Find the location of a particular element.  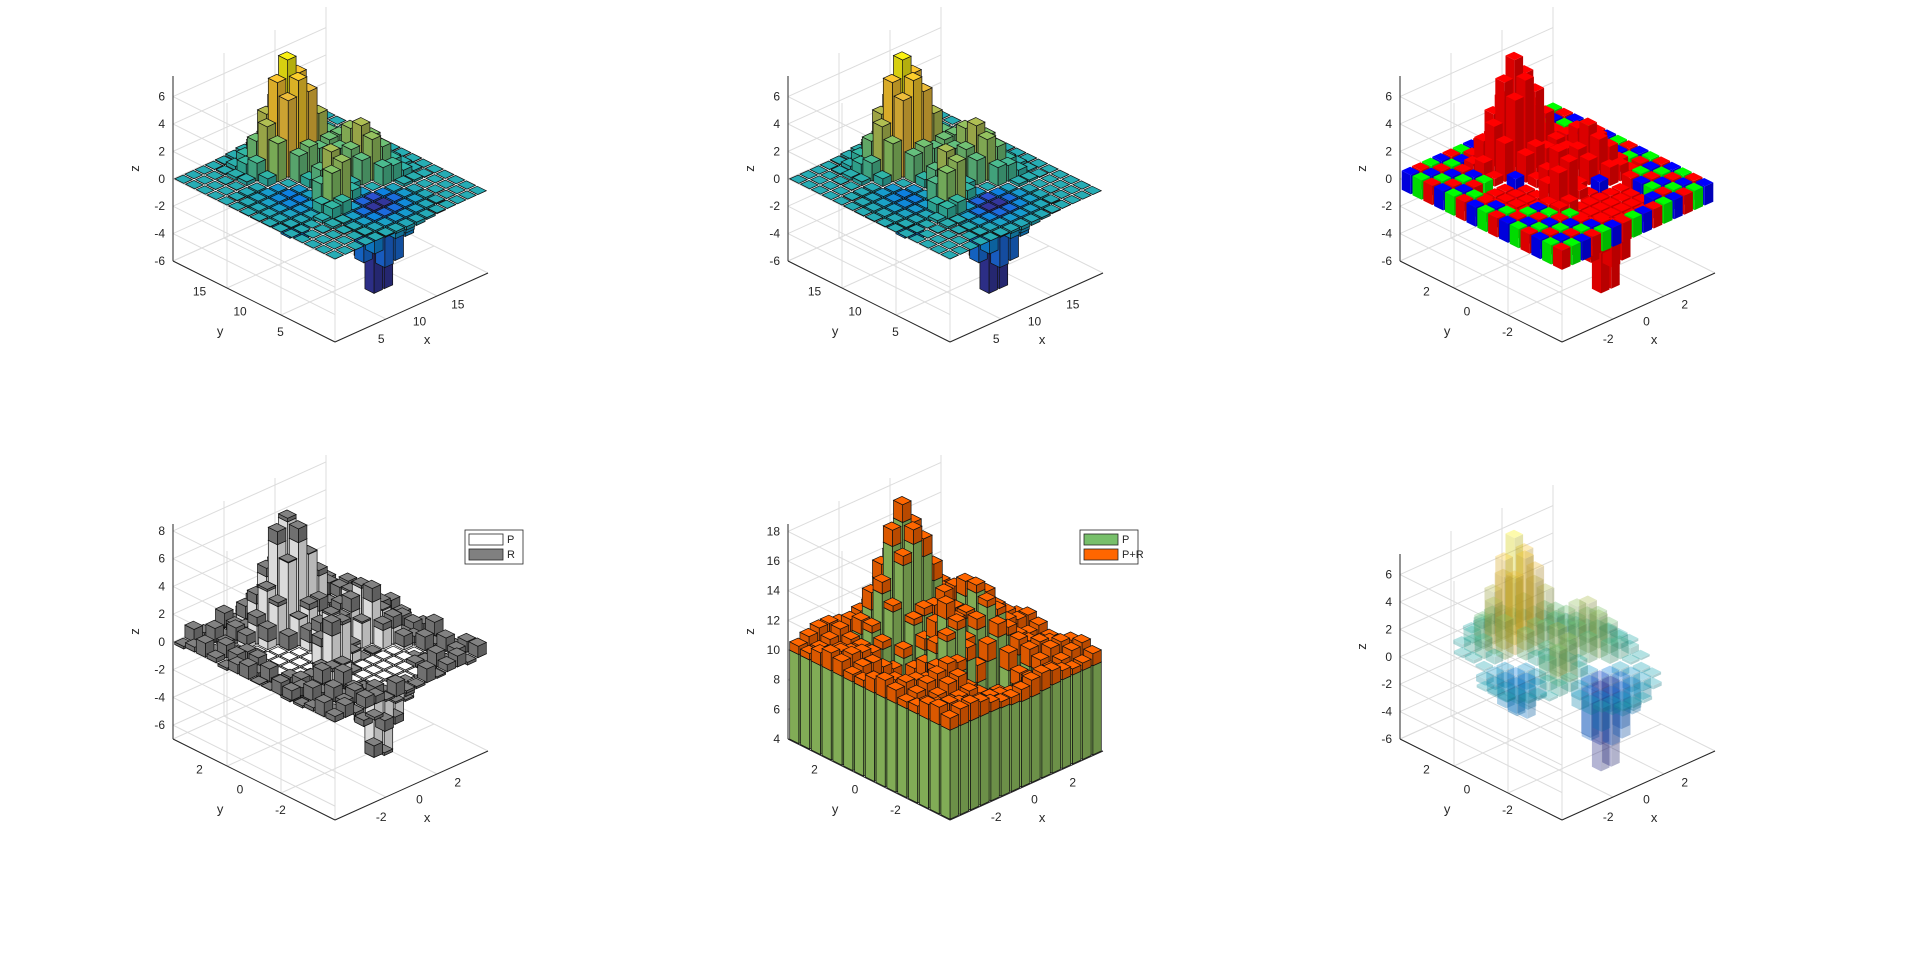

z-tick-label: 12 is located at coordinates (774, 620).